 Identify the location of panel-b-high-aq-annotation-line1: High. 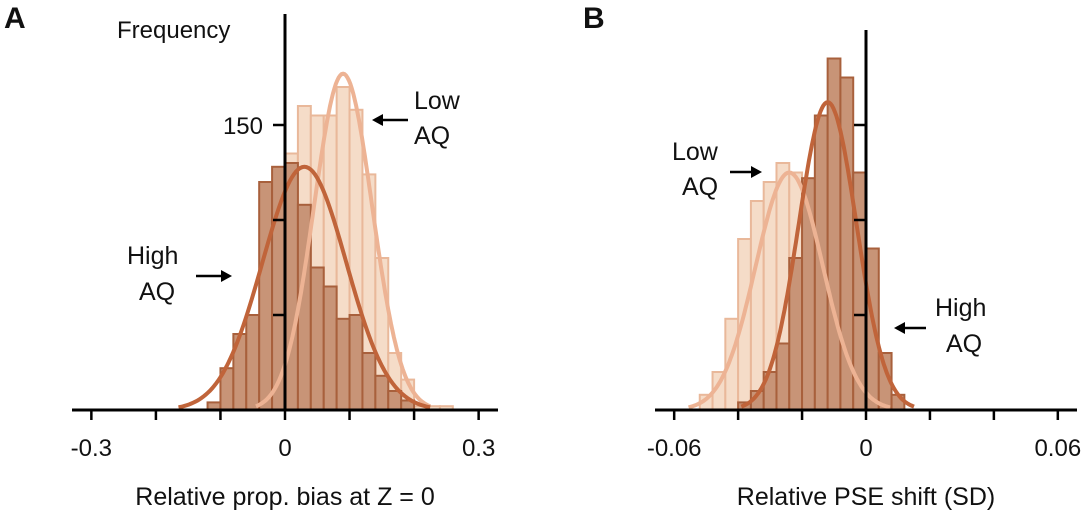
(960, 308).